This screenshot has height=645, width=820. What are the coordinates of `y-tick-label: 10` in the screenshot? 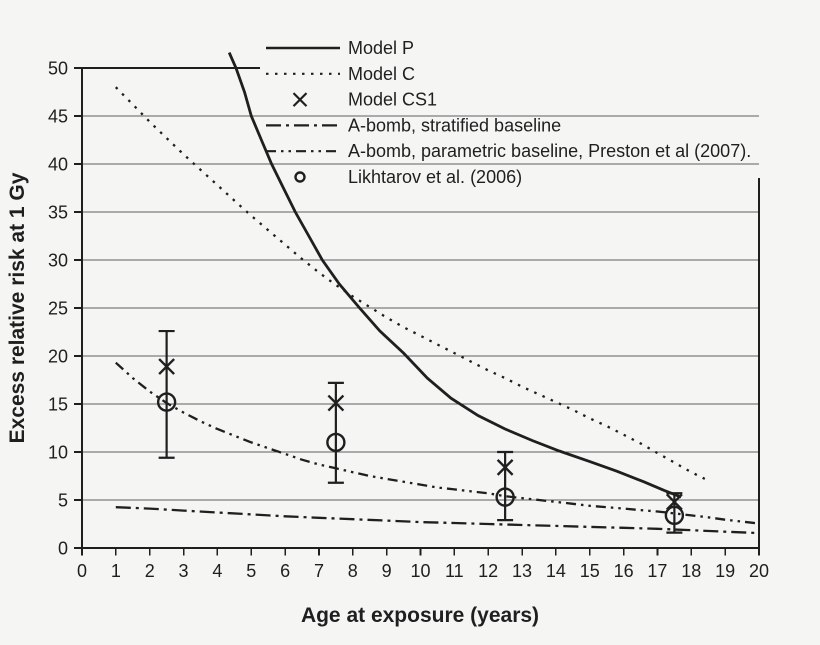 It's located at (58, 453).